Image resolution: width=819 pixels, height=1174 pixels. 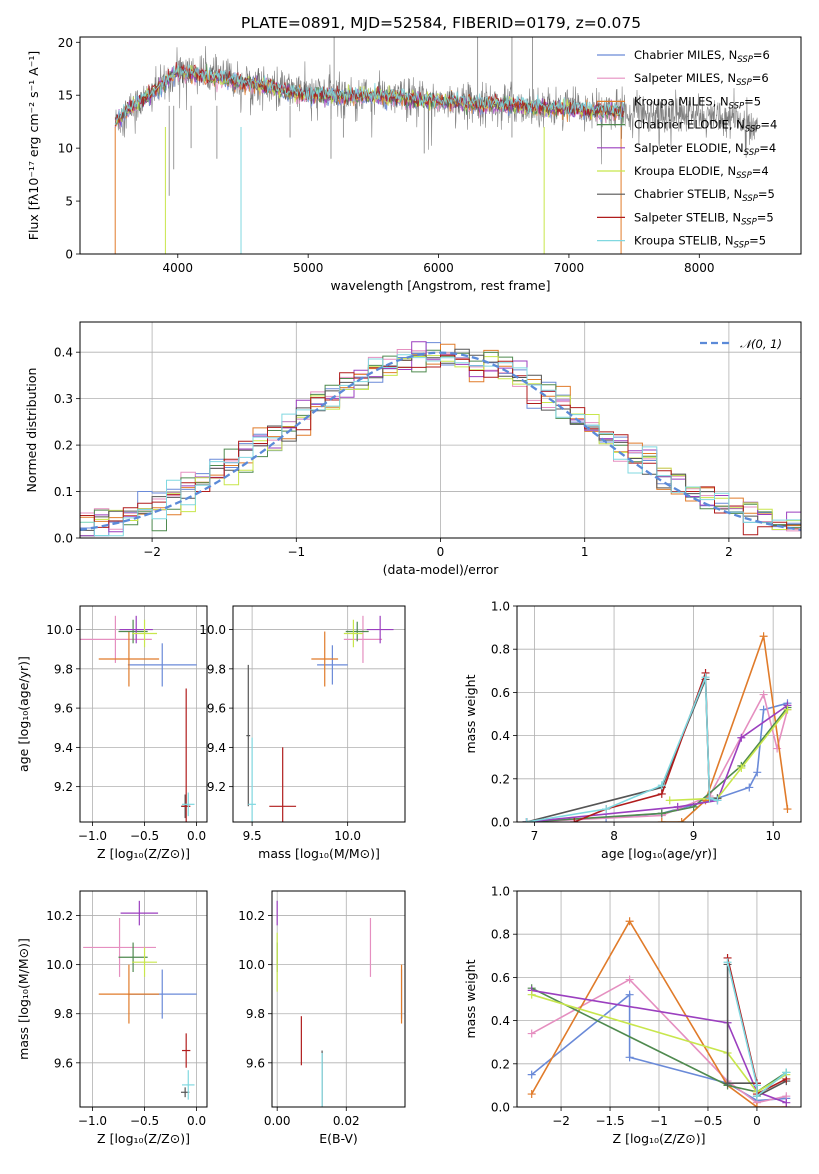 I want to click on legend-entry: Kroupa STELIB, NSSP=5, so click(x=700, y=242).